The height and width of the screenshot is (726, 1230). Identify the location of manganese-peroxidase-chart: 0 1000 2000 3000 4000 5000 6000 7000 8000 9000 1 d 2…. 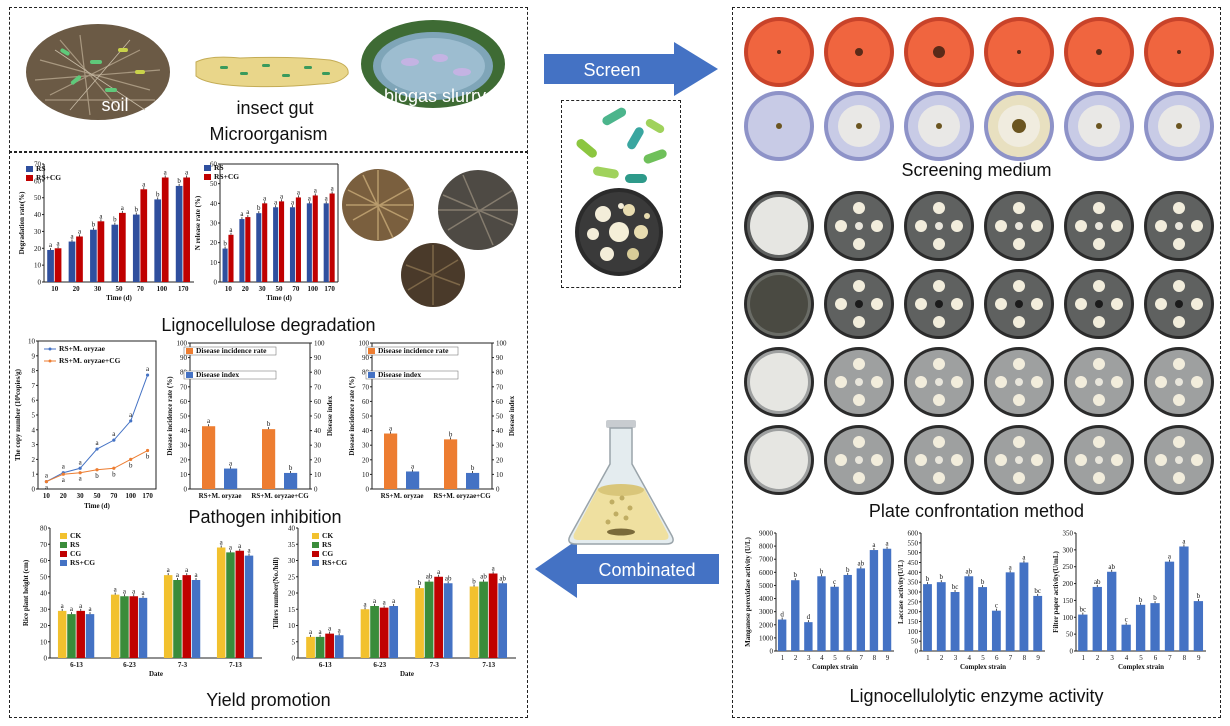
(819, 600).